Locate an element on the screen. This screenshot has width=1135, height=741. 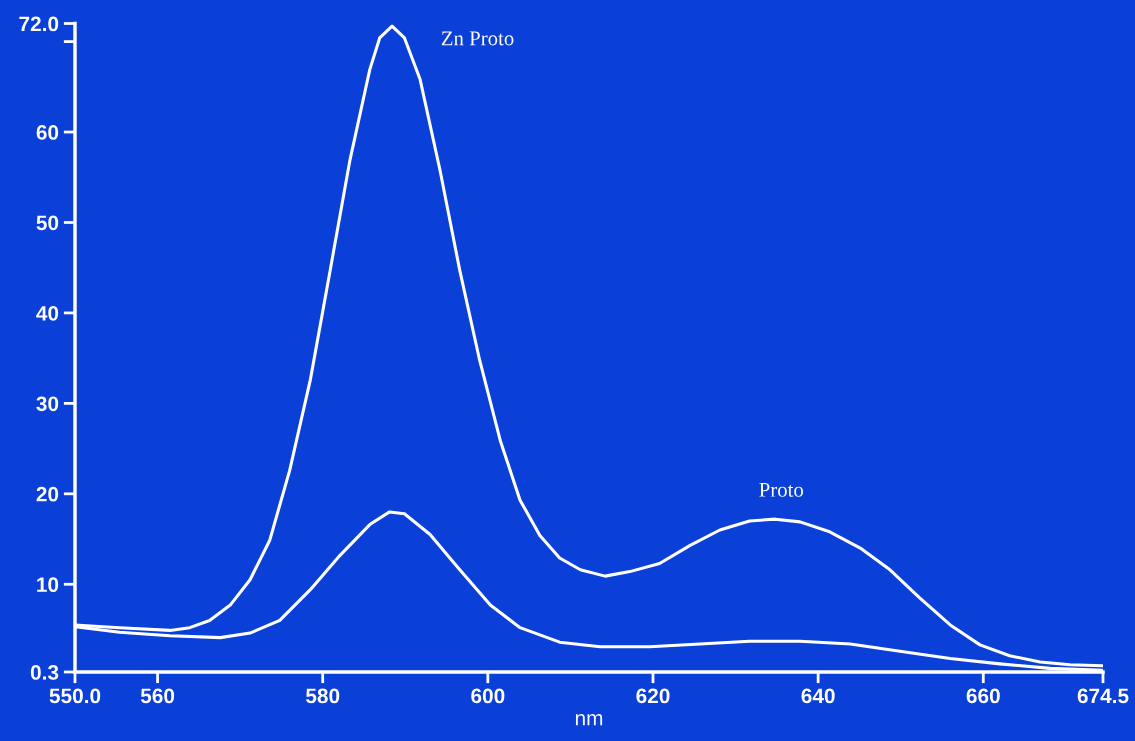
y-tick-label: 30 is located at coordinates (47, 404).